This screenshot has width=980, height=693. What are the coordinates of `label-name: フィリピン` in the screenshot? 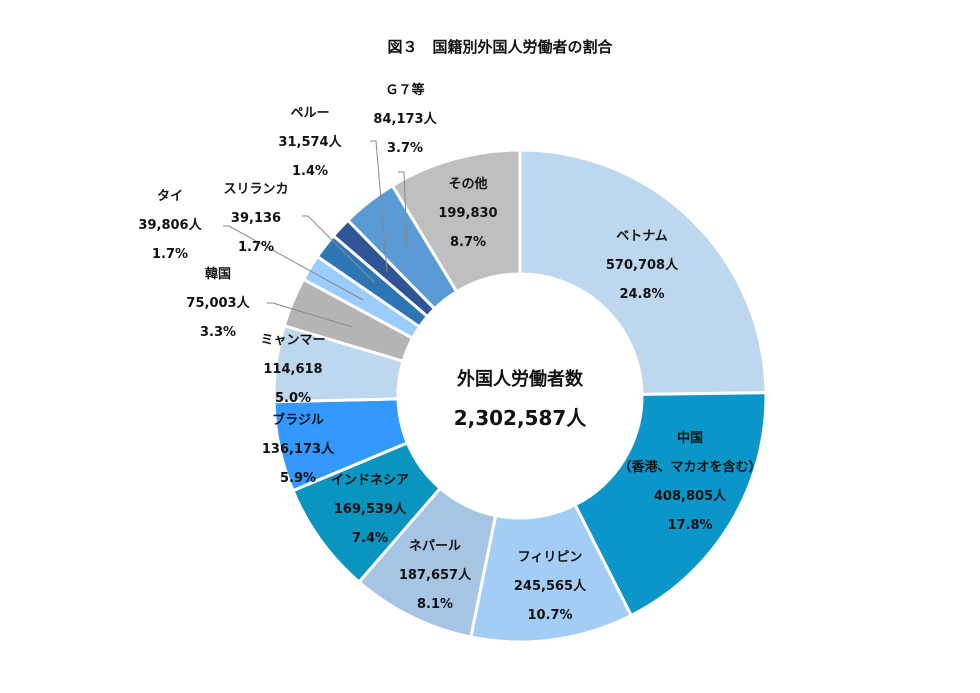 It's located at (550, 557).